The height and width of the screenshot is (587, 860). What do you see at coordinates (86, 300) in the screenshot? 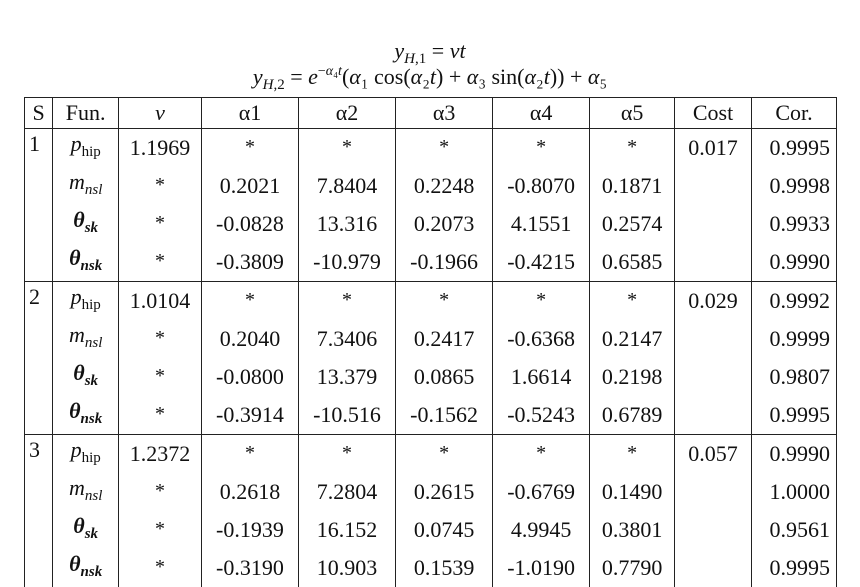
I see `function-name: phip` at bounding box center [86, 300].